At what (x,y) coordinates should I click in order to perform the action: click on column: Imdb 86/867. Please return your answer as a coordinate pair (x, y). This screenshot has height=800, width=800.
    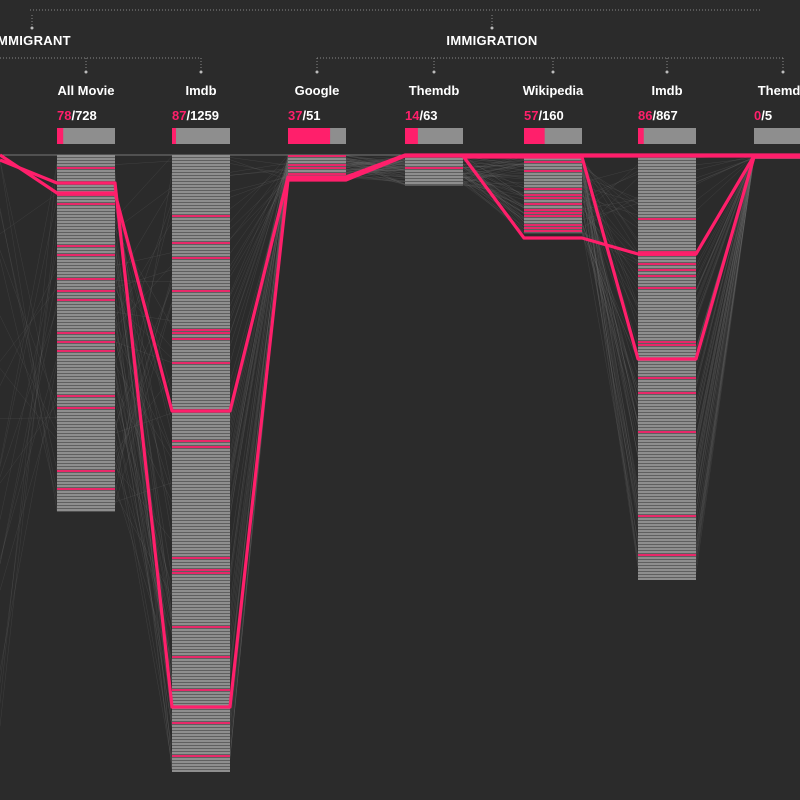
    Looking at the image, I should click on (667, 325).